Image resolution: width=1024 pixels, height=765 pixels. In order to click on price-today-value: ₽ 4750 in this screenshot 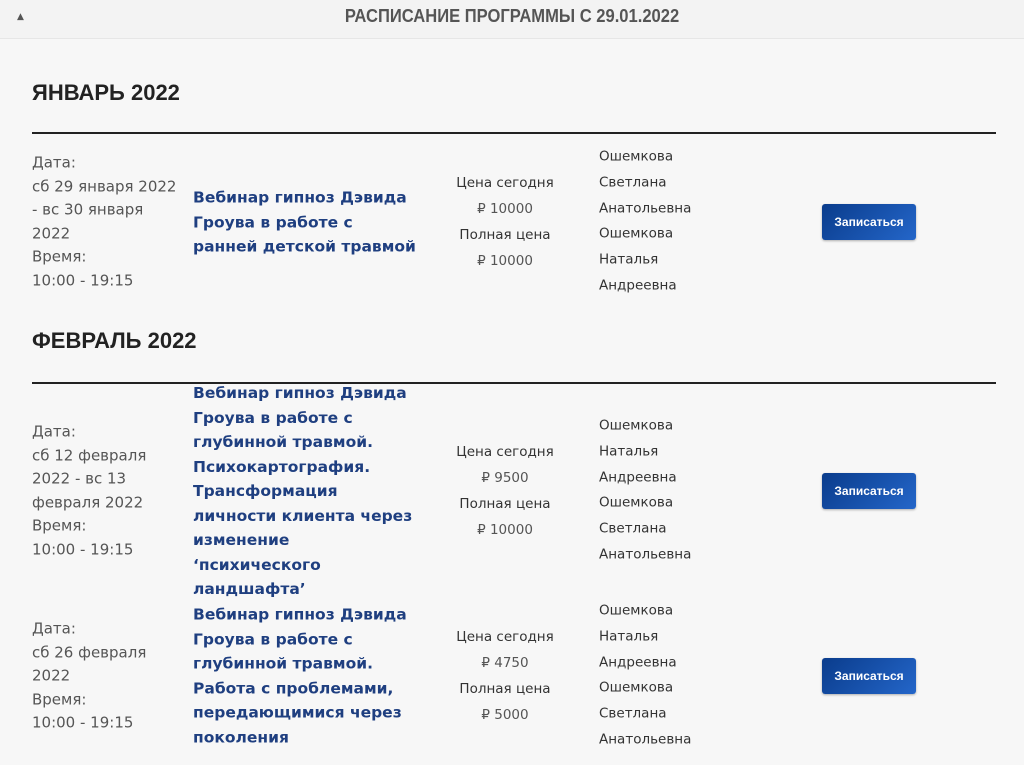, I will do `click(505, 663)`.